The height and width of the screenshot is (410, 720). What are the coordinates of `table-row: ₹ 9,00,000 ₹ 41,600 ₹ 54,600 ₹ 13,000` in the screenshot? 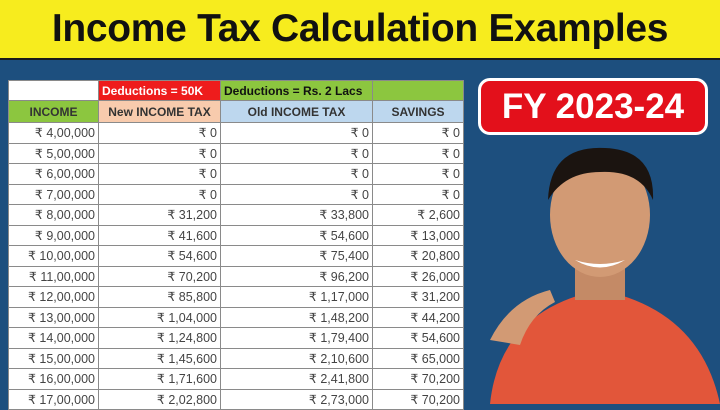 It's located at (236, 235).